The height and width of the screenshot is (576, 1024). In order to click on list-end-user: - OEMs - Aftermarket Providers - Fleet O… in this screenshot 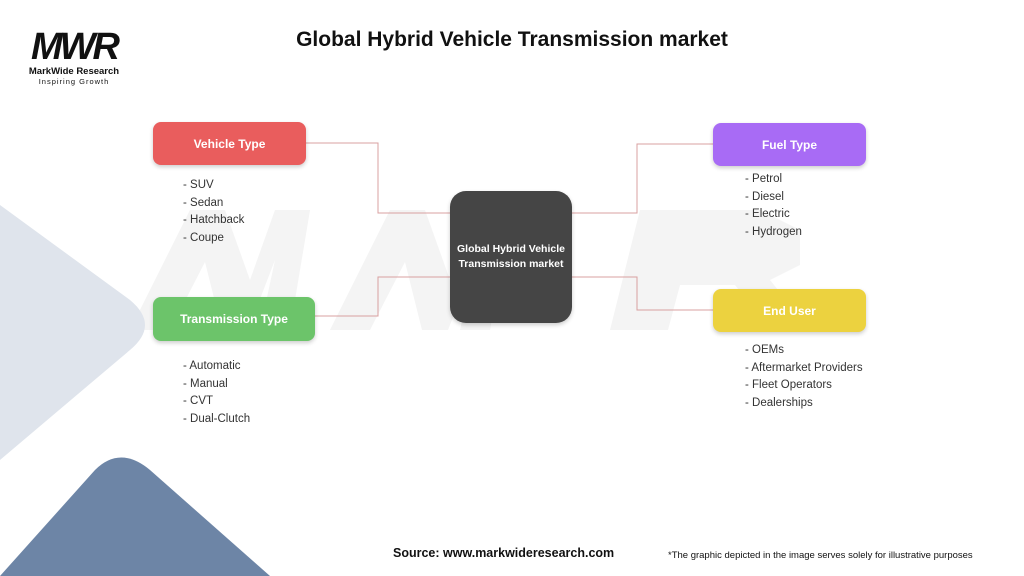, I will do `click(804, 377)`.